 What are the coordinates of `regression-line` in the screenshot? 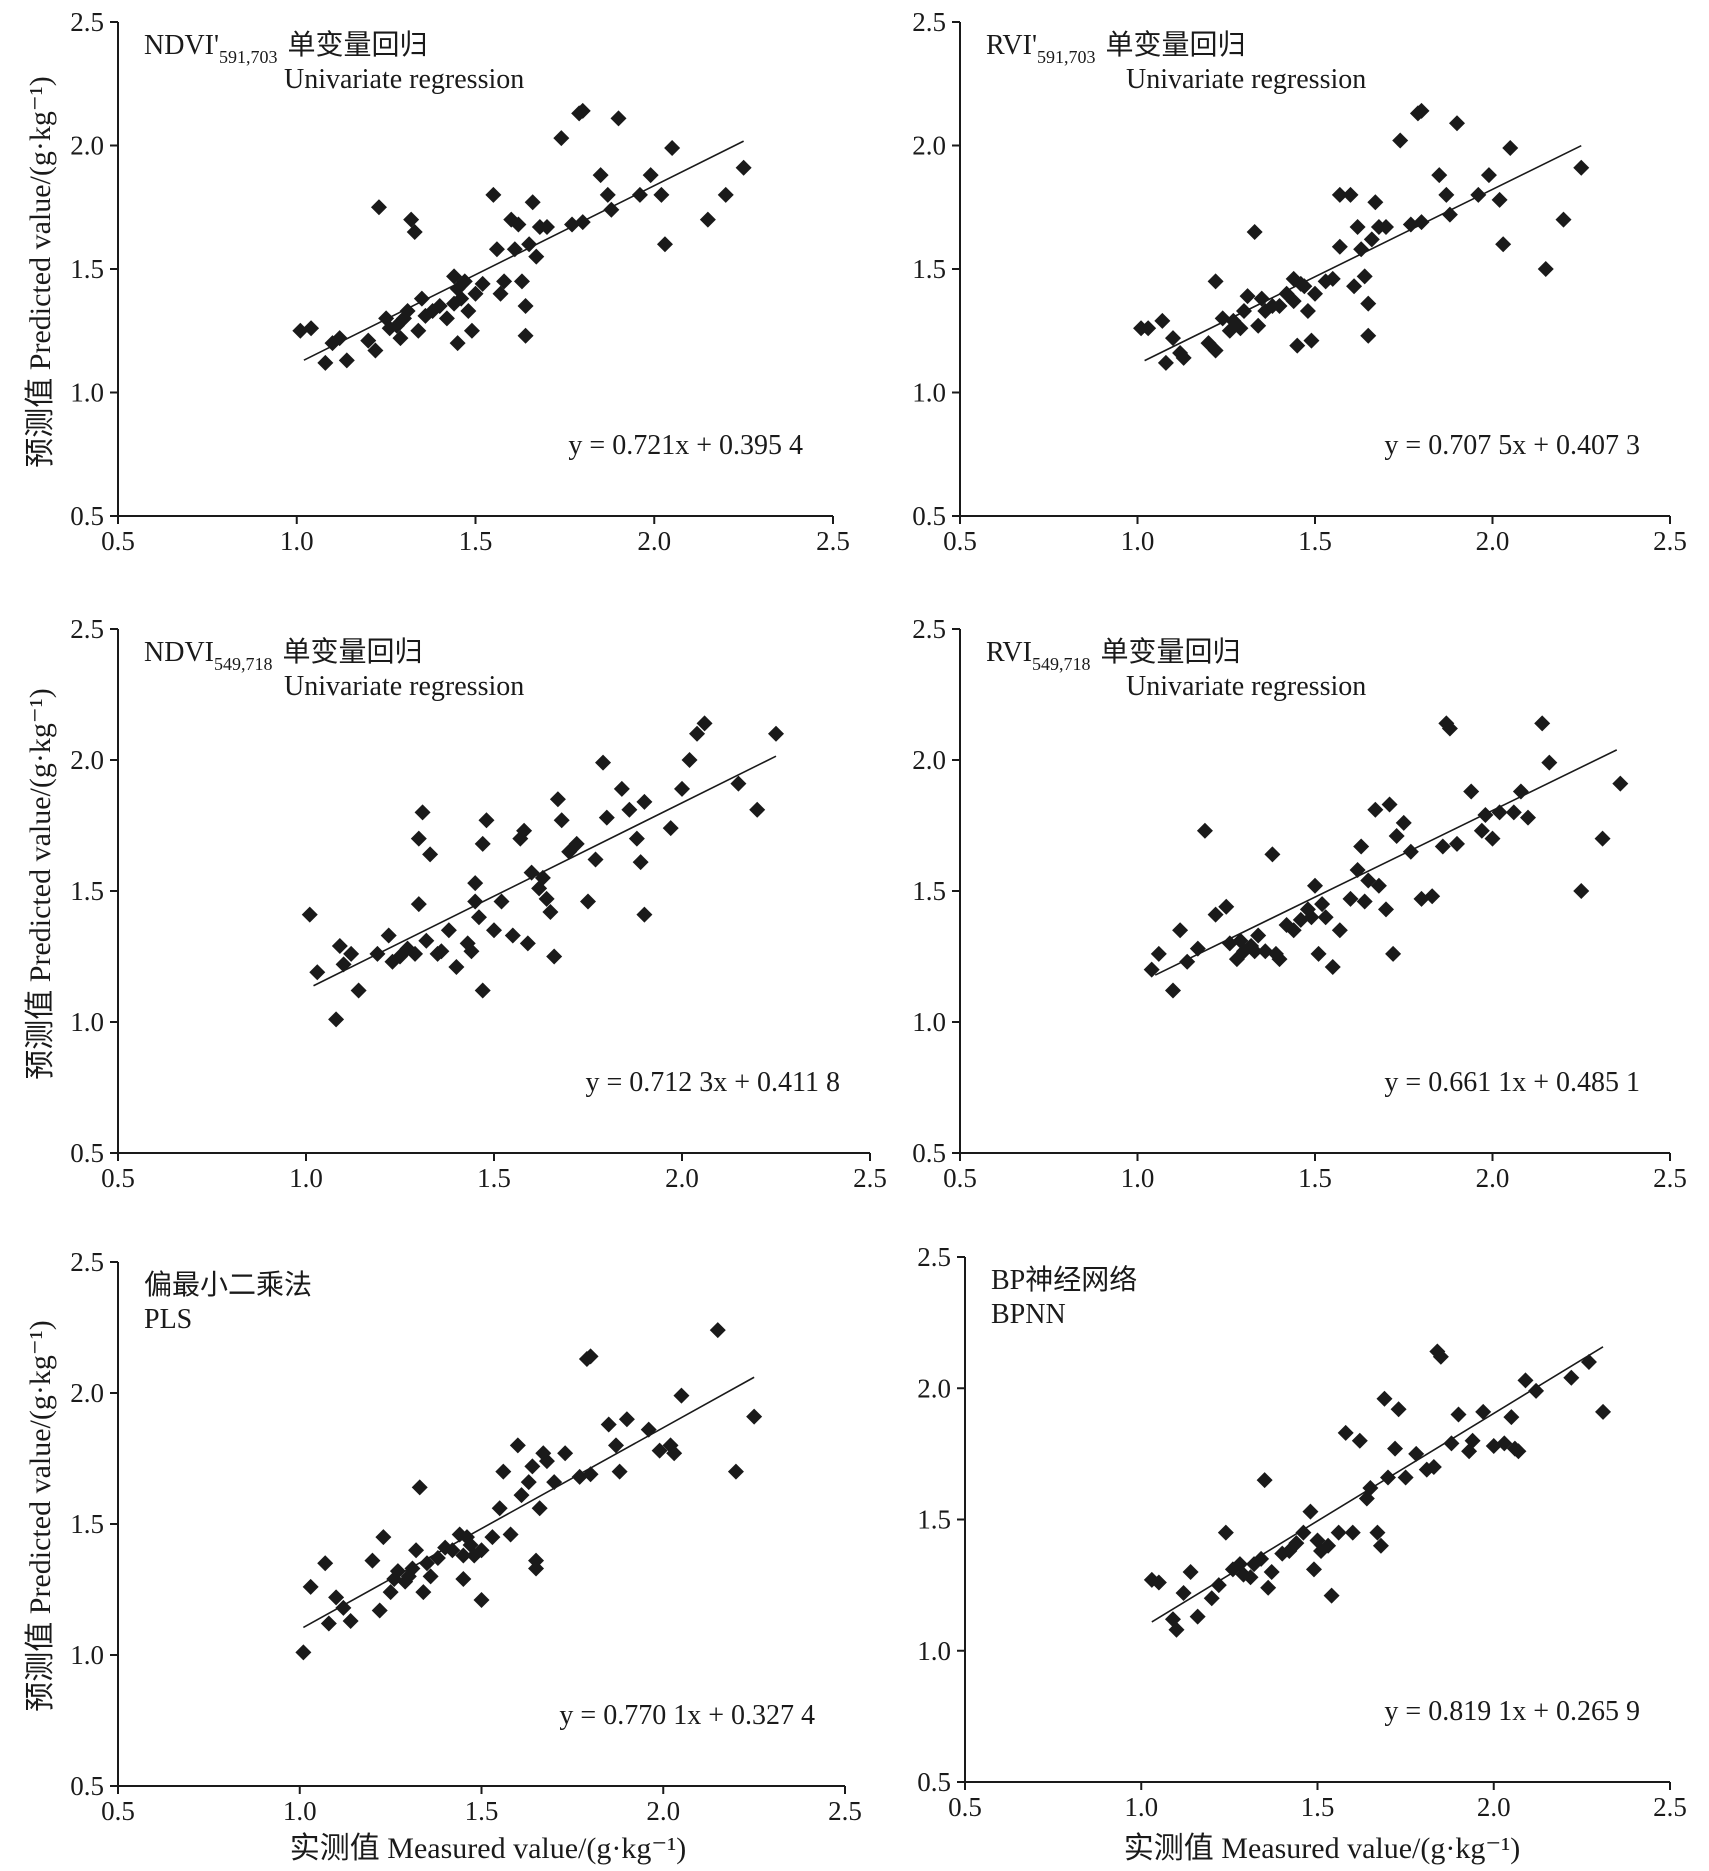 It's located at (1377, 1484).